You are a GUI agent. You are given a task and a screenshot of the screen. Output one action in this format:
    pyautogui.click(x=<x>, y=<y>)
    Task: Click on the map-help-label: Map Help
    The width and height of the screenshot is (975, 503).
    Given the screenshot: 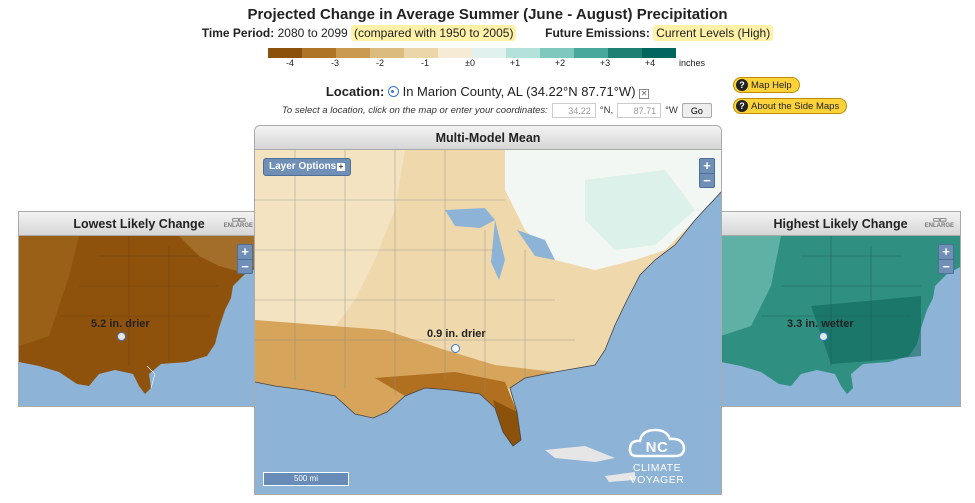 What is the action you would take?
    pyautogui.click(x=771, y=85)
    